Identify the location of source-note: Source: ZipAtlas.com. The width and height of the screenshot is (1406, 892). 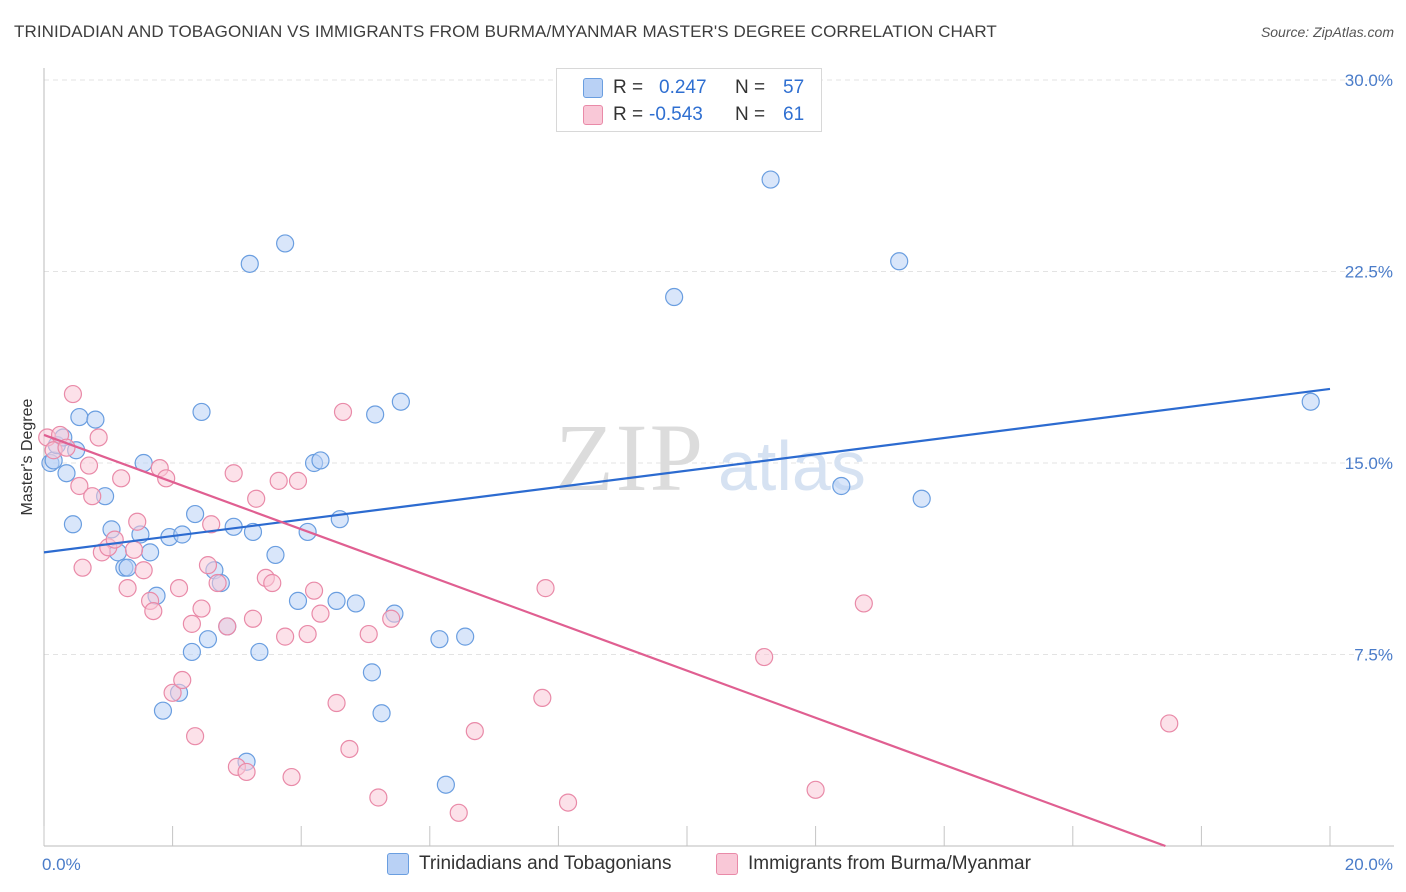
(1327, 32).